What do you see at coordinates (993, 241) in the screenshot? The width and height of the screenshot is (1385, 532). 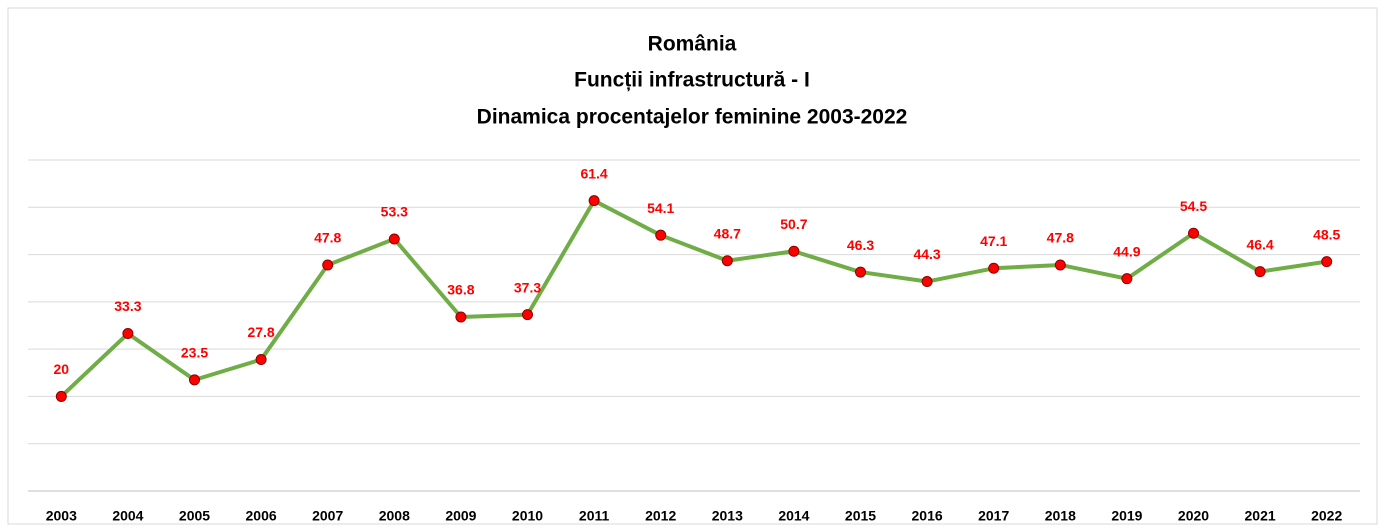 I see `data-label: 47.1` at bounding box center [993, 241].